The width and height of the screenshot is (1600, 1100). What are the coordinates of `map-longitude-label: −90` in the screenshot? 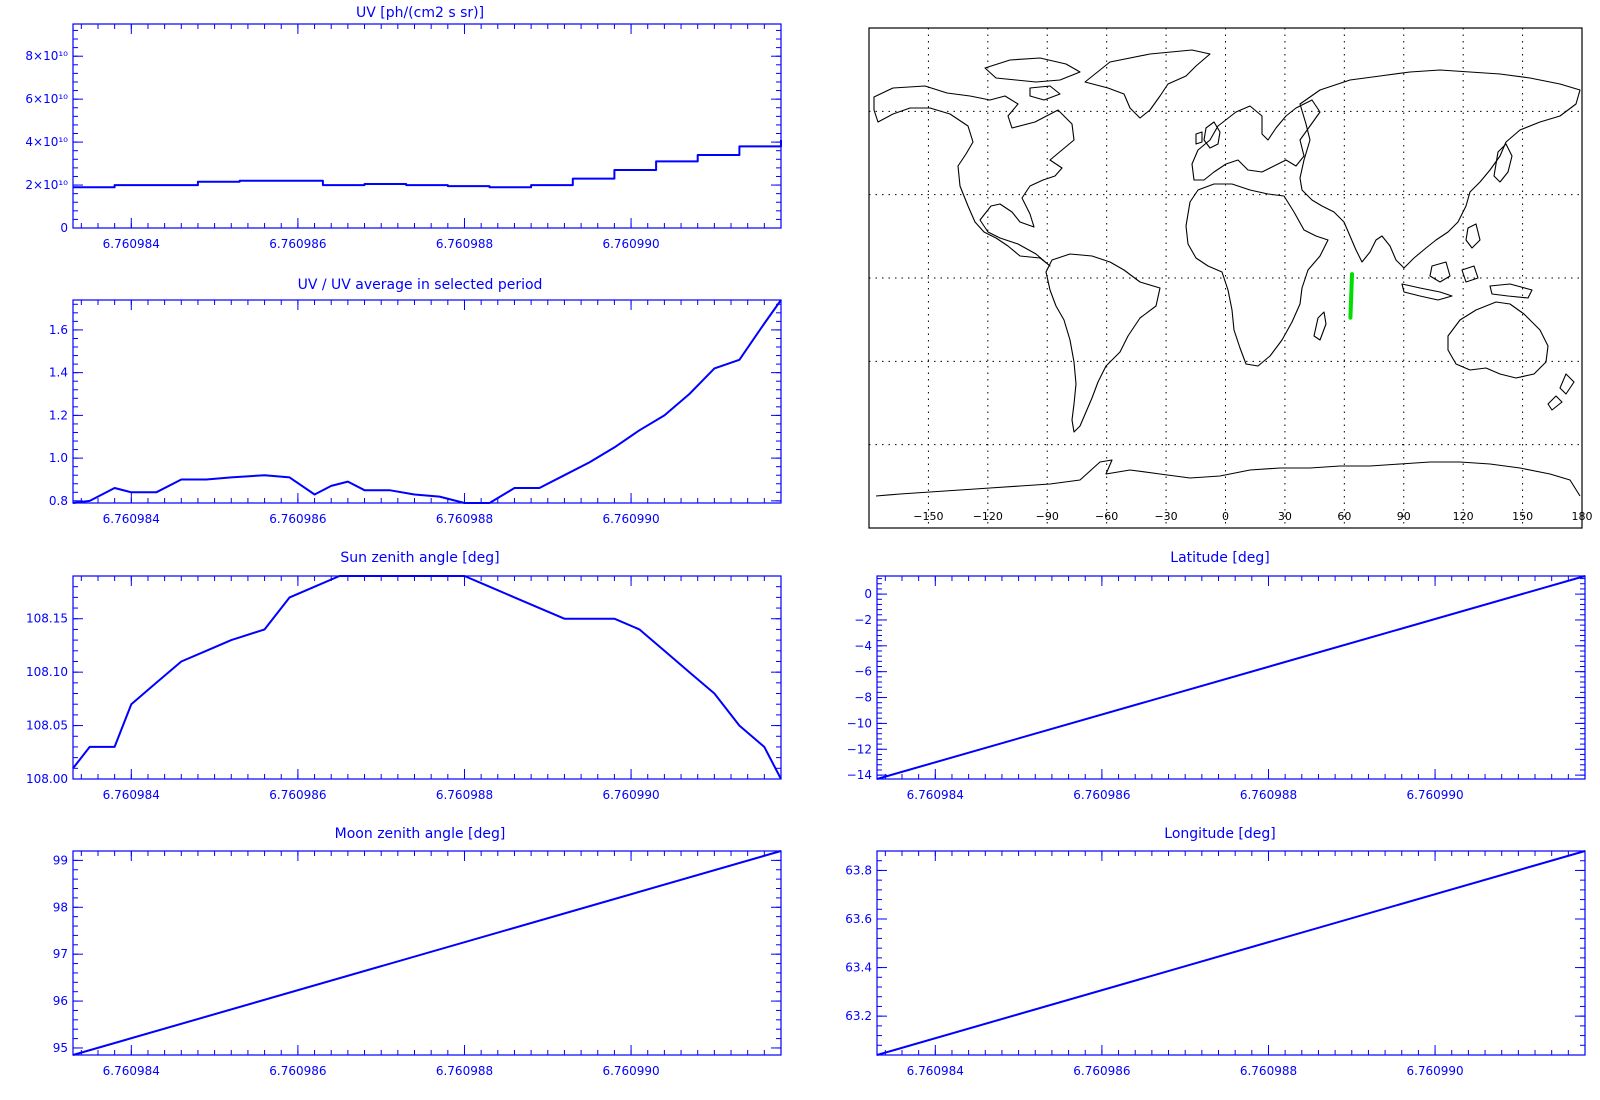 It's located at (1047, 516).